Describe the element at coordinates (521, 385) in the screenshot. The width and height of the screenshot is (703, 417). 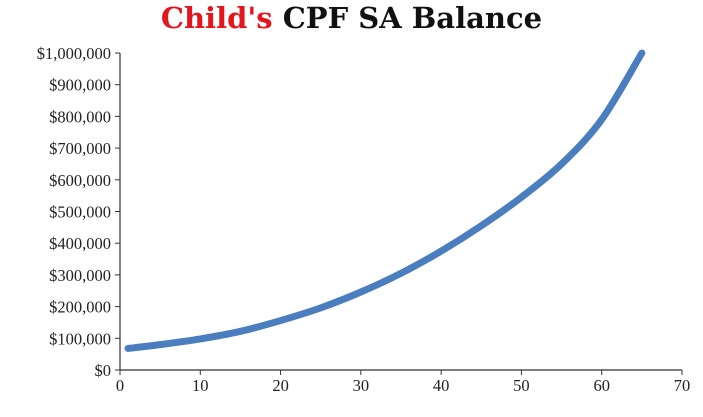
I see `x-tick-label: 50` at that location.